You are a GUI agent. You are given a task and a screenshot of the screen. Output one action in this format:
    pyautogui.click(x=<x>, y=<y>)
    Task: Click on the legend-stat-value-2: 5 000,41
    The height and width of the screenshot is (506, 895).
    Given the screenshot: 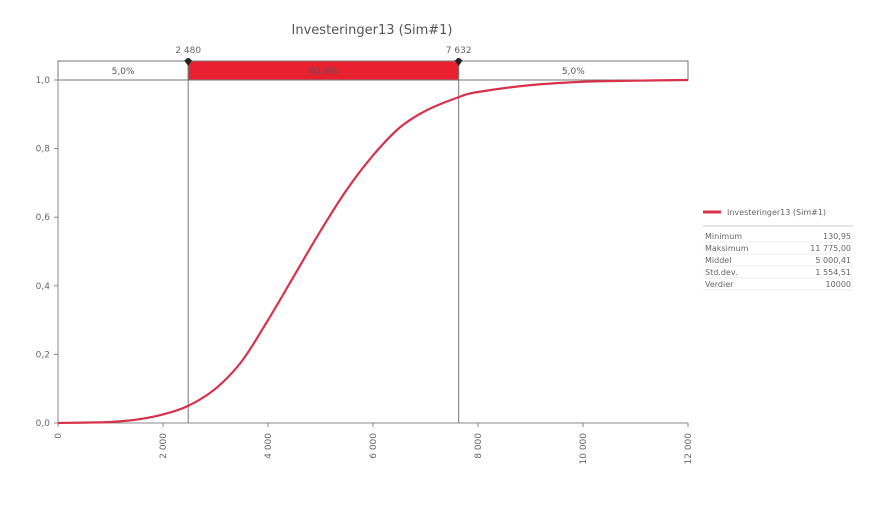 What is the action you would take?
    pyautogui.click(x=833, y=260)
    